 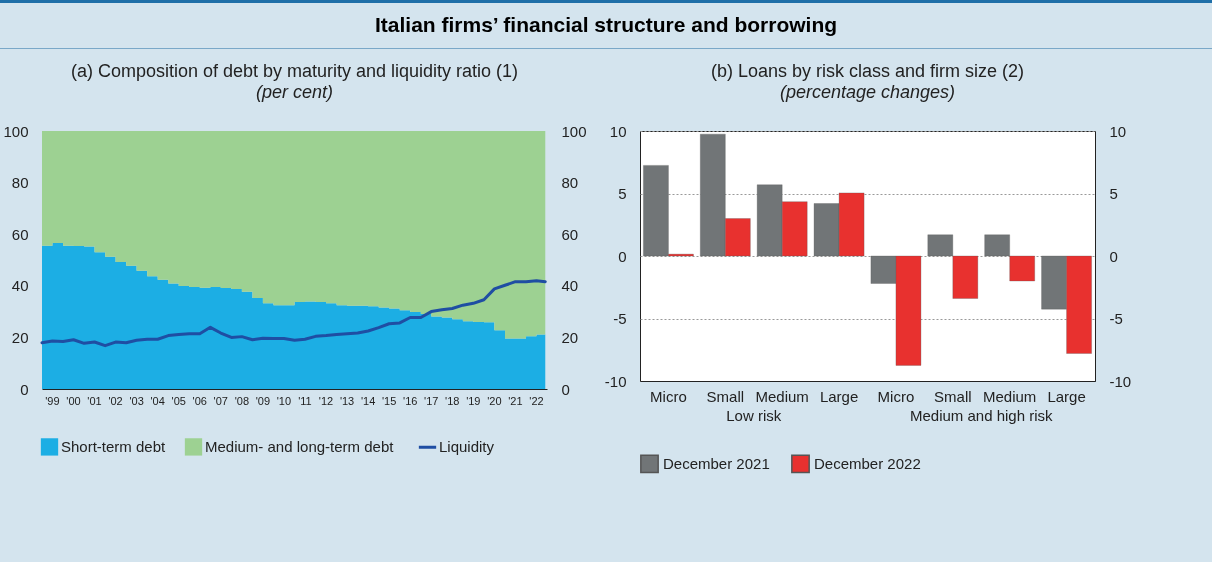 I want to click on y2-tick-label: 10, so click(x=1118, y=131).